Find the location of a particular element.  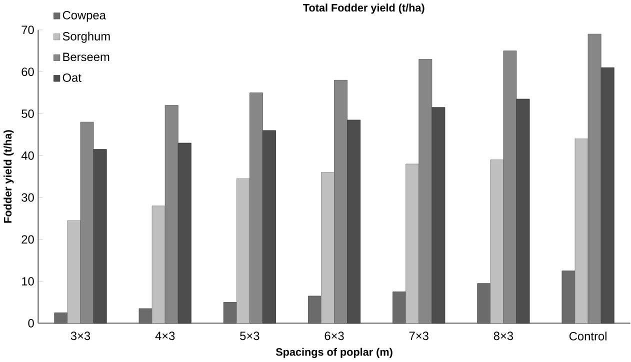

x-tick-label: 4×3 is located at coordinates (165, 336).